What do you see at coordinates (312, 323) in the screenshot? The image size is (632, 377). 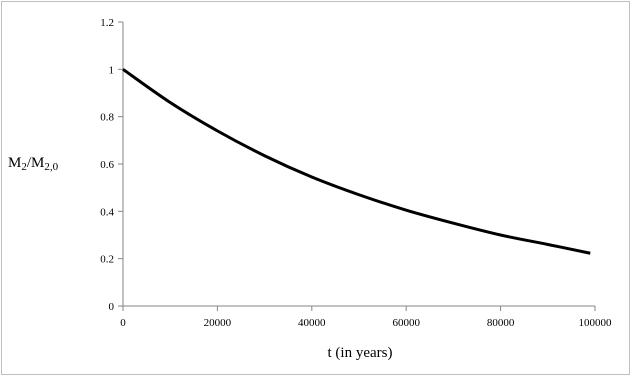 I see `x-tick-label: 40000` at bounding box center [312, 323].